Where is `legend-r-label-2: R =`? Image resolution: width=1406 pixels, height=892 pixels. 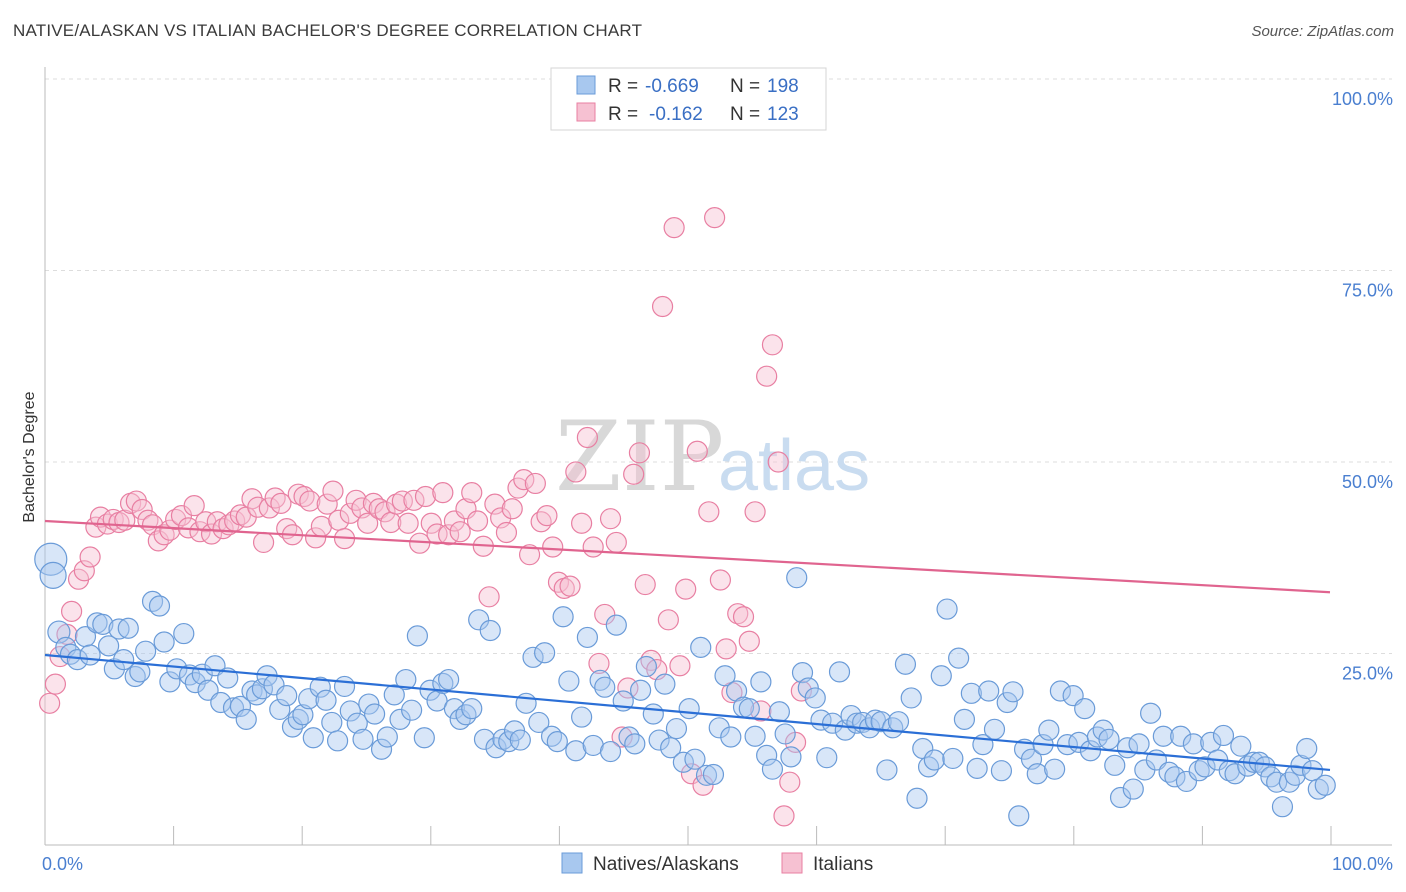
legend-r-label-2: R = is located at coordinates (623, 114).